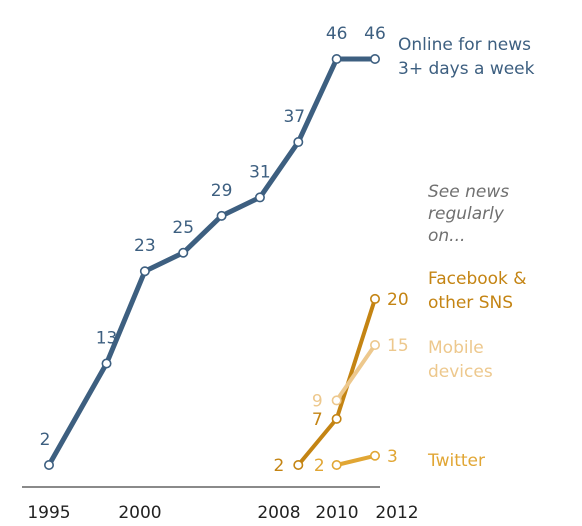 The width and height of the screenshot is (582, 526). Describe the element at coordinates (466, 57) in the screenshot. I see `series-name-label: Online for news 3+ days a week` at that location.